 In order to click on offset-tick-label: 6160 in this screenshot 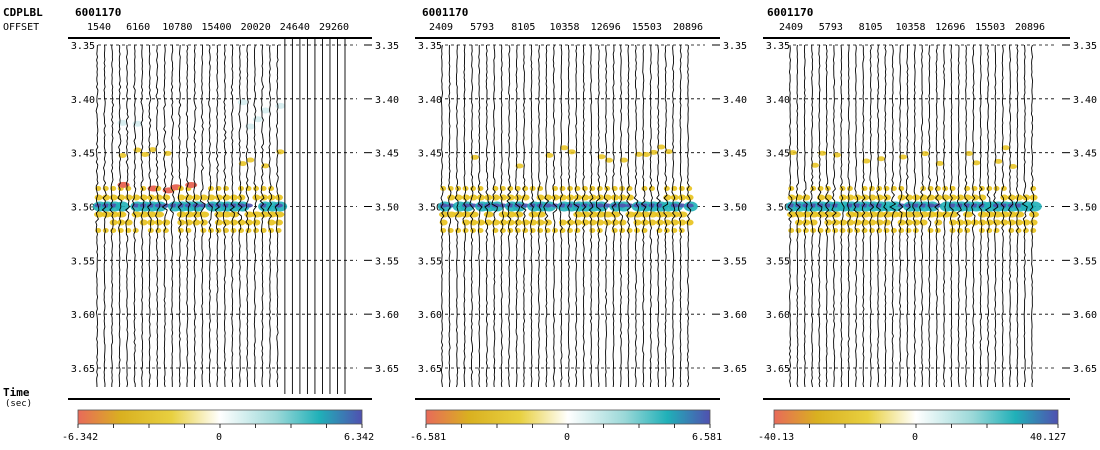, I will do `click(138, 27)`.